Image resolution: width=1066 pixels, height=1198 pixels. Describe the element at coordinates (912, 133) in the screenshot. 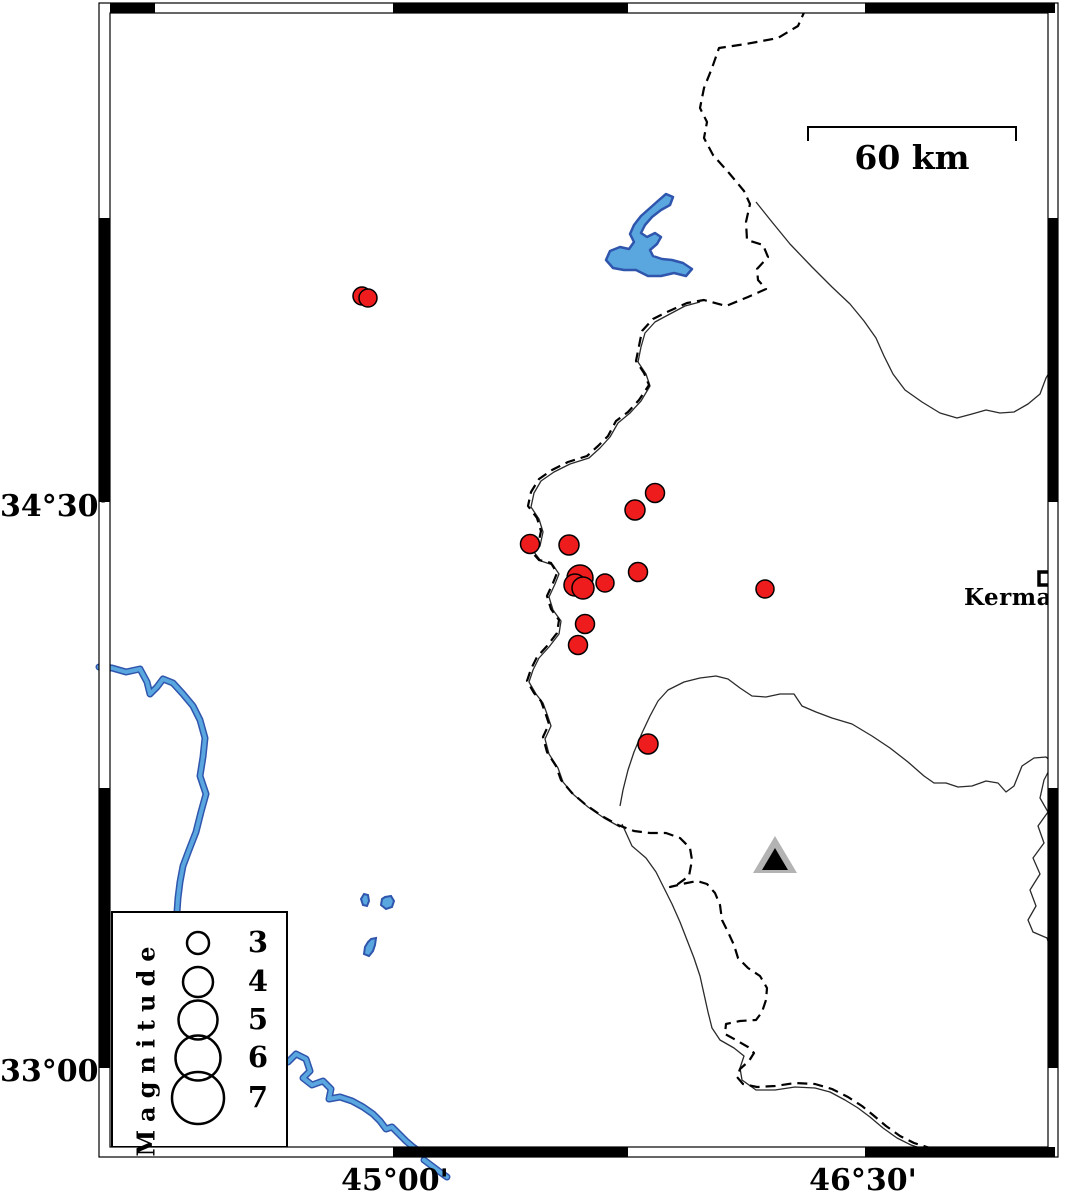

I see `scale-bar` at that location.